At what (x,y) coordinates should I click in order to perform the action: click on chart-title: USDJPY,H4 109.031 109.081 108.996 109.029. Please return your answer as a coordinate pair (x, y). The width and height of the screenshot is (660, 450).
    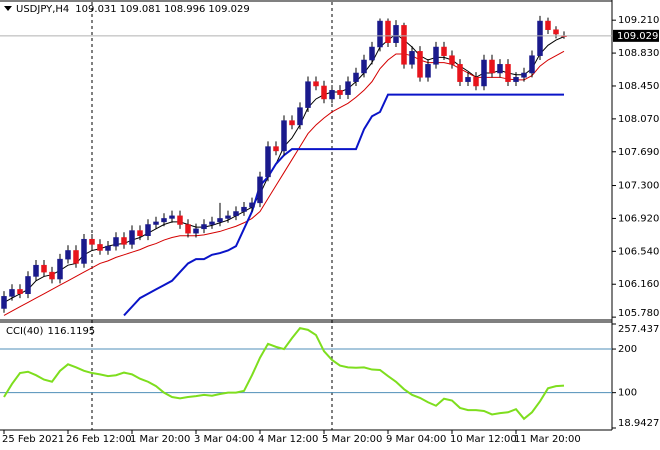
    Looking at the image, I should click on (133, 9).